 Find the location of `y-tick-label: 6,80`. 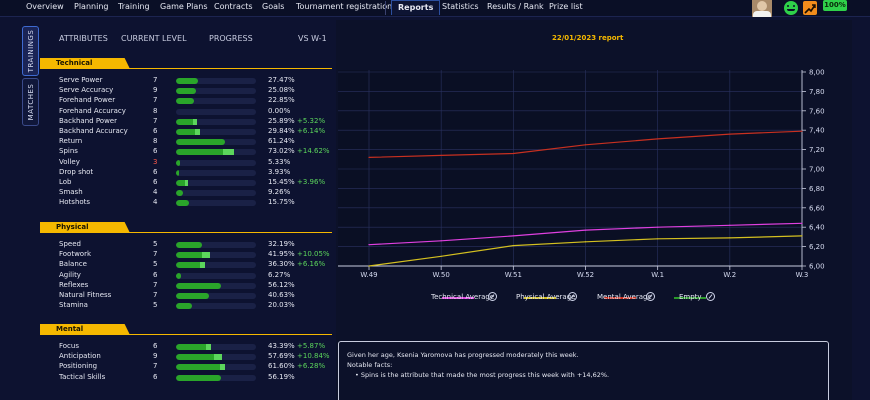

y-tick-label: 6,80 is located at coordinates (817, 189).